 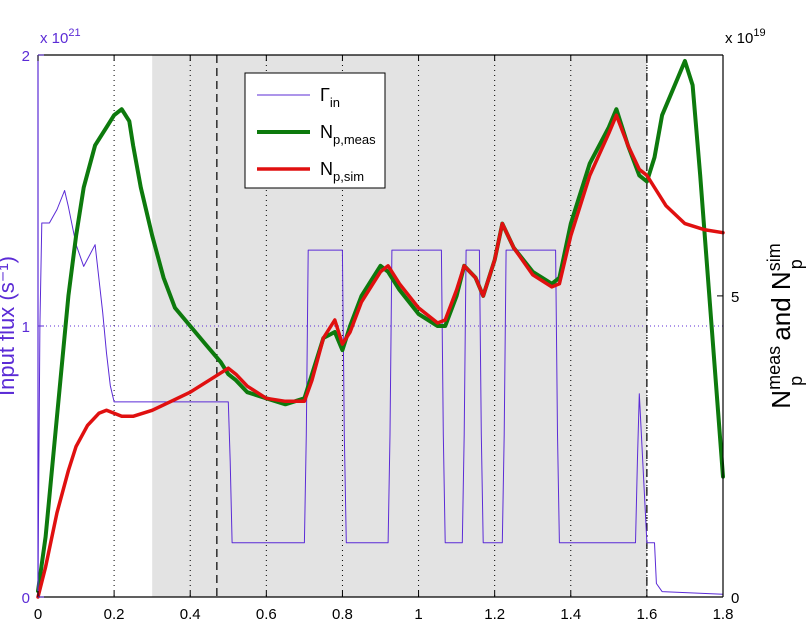 I want to click on right-multiplier-base: x 10, so click(x=739, y=38).